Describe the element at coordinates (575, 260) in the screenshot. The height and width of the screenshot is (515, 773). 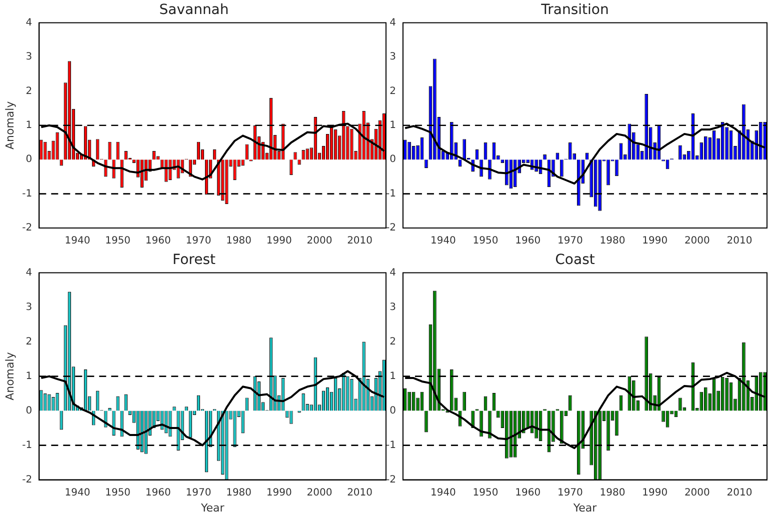
I see `chart-title: Coast` at that location.